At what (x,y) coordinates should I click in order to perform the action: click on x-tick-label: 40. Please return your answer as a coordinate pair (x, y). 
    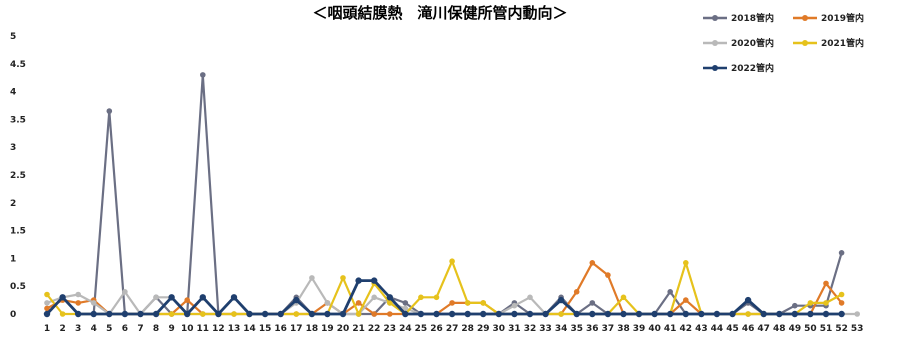
    Looking at the image, I should click on (654, 329).